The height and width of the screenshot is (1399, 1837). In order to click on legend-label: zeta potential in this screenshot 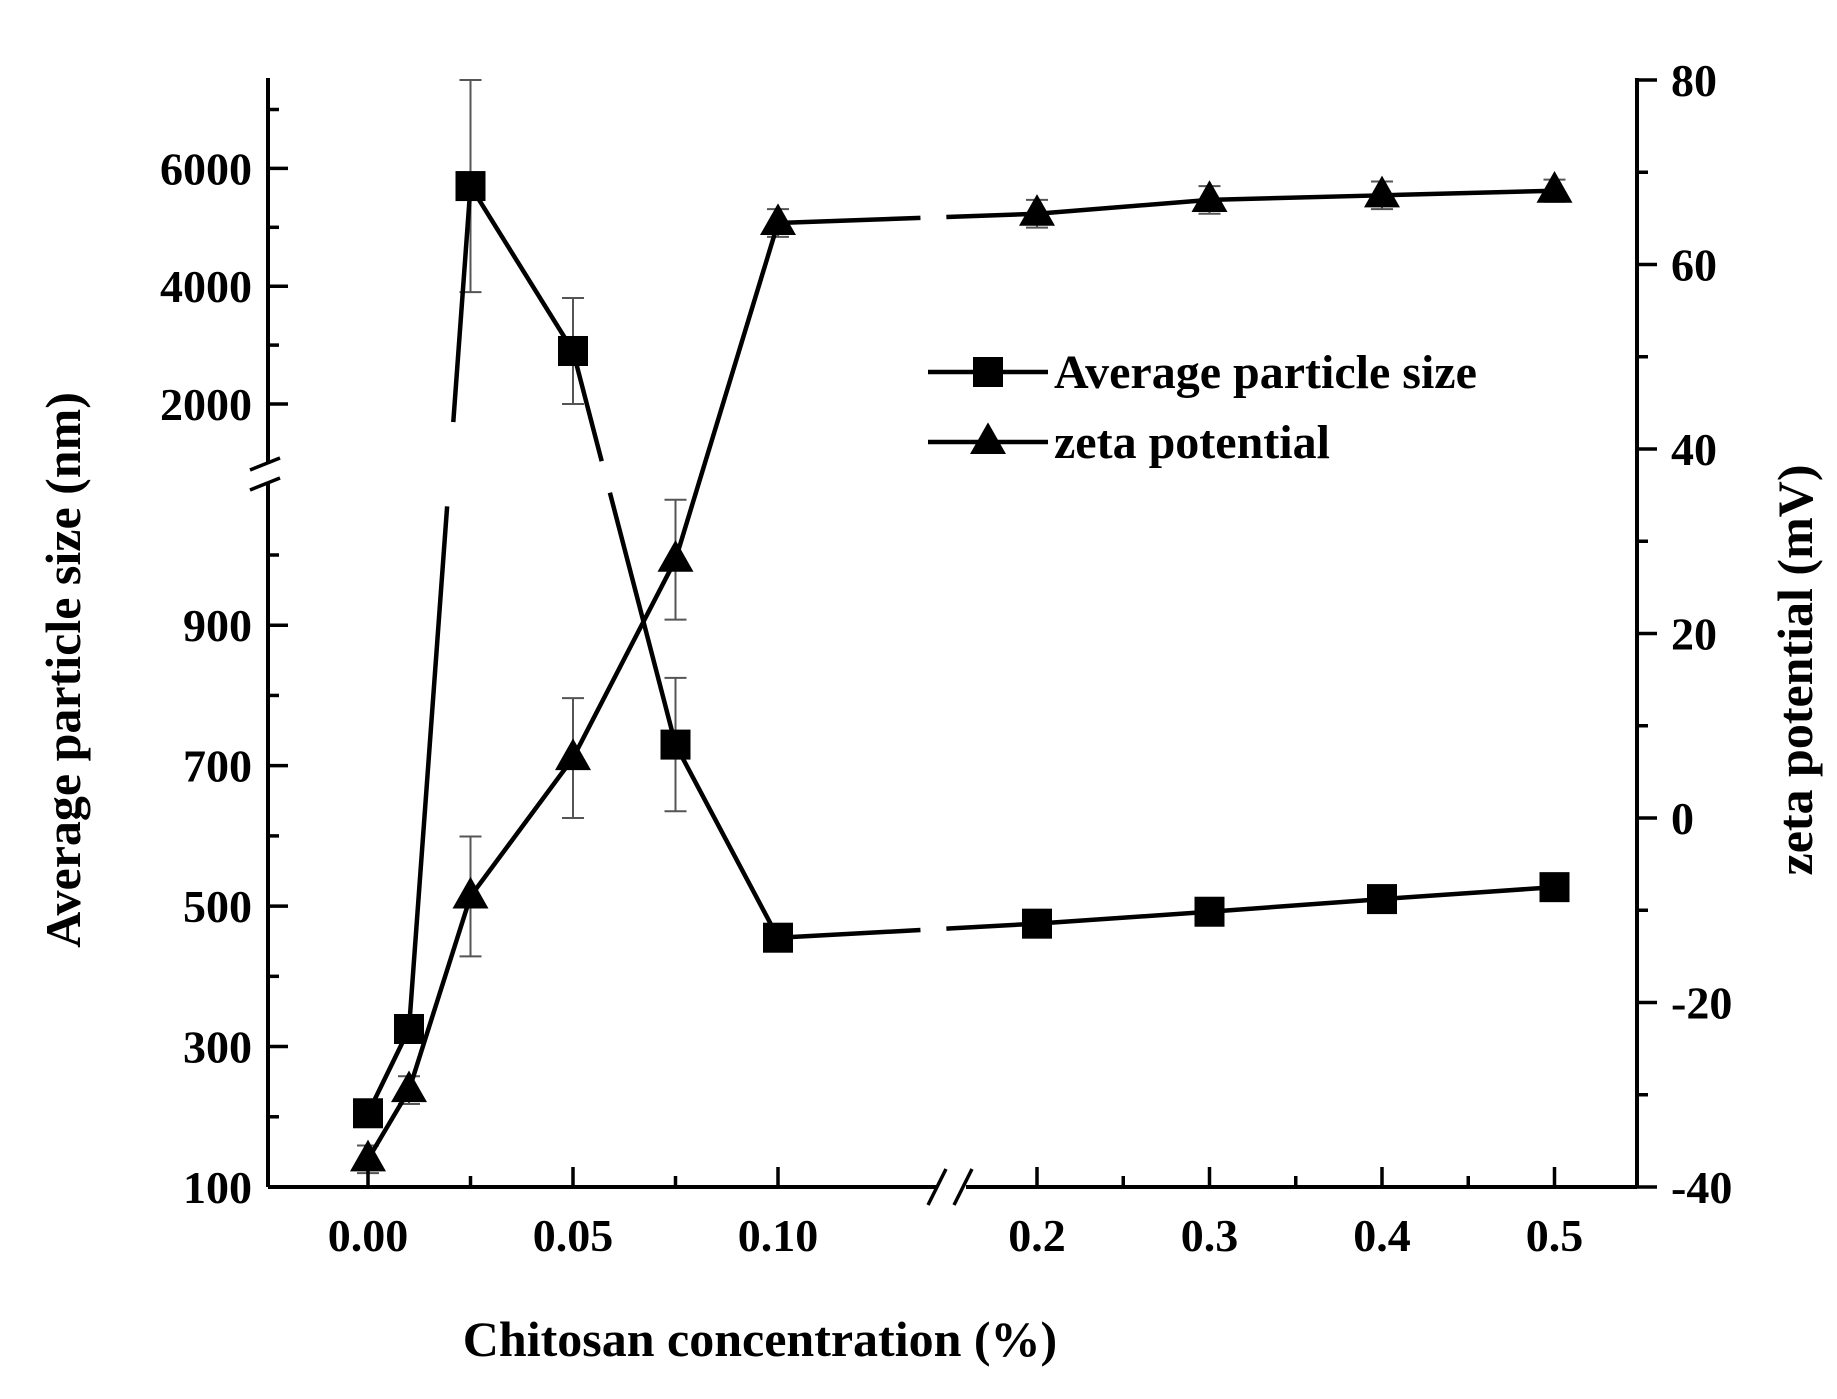, I will do `click(1192, 442)`.